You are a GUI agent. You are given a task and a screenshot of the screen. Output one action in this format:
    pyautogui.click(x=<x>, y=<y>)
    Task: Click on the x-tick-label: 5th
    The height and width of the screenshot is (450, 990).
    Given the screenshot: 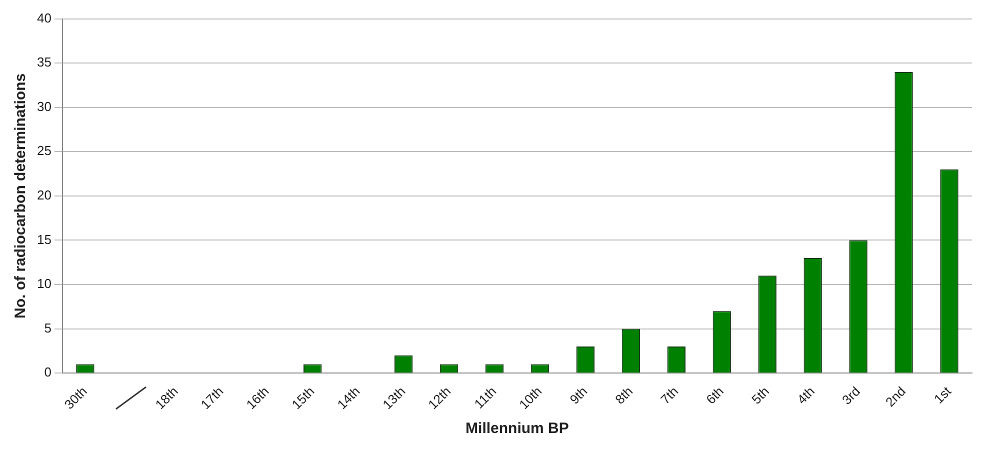 What is the action you would take?
    pyautogui.click(x=760, y=396)
    